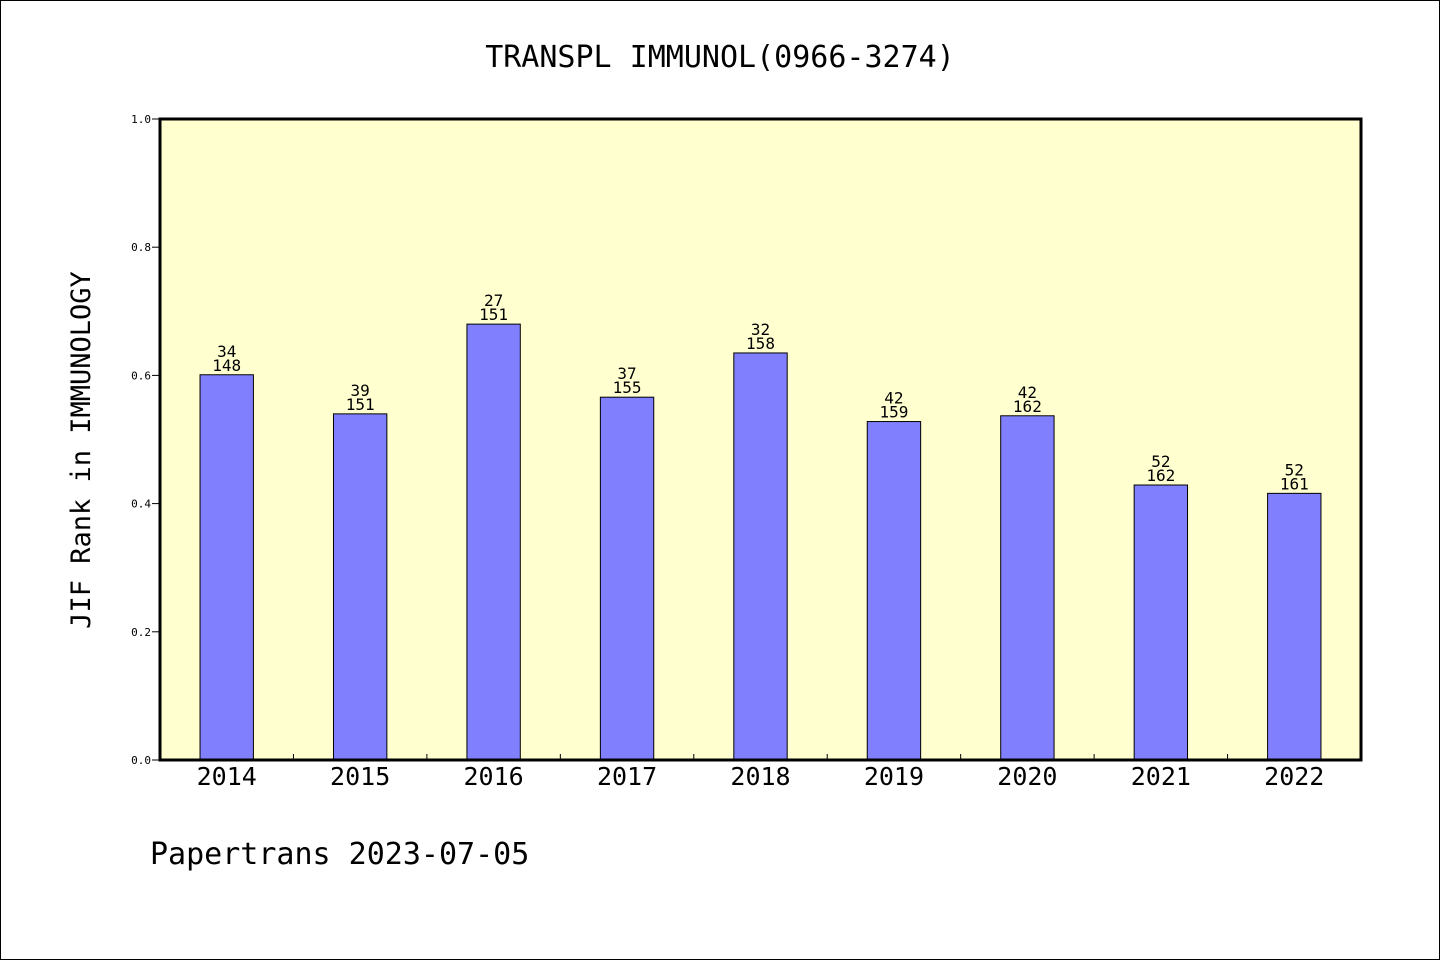 The image size is (1440, 965). I want to click on x-tick-label: 2018, so click(760, 776).